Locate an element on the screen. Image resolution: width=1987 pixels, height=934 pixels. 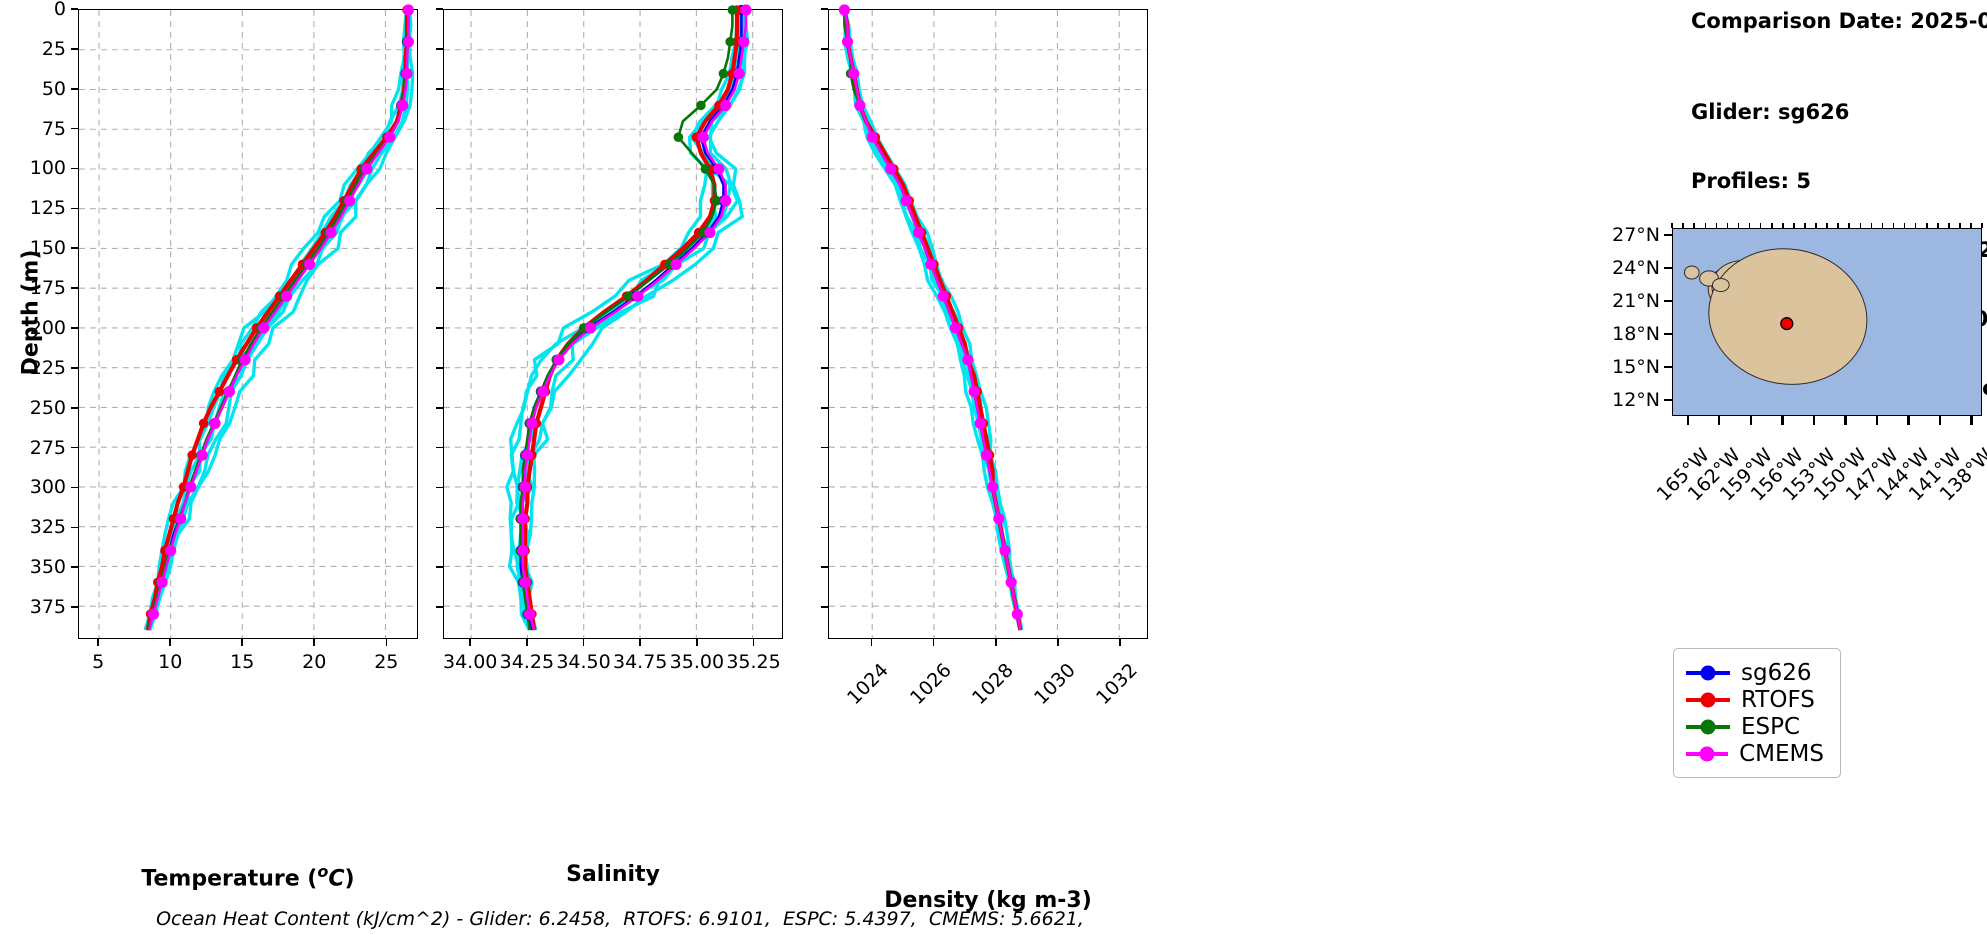
x-tick-label: 34.75 is located at coordinates (640, 662).